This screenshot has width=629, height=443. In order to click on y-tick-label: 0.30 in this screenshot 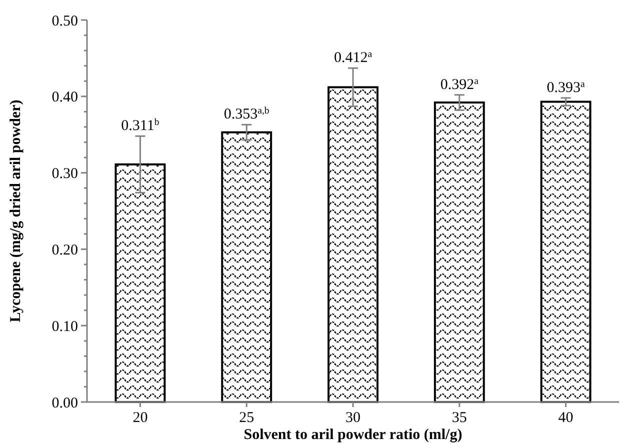, I will do `click(65, 174)`.